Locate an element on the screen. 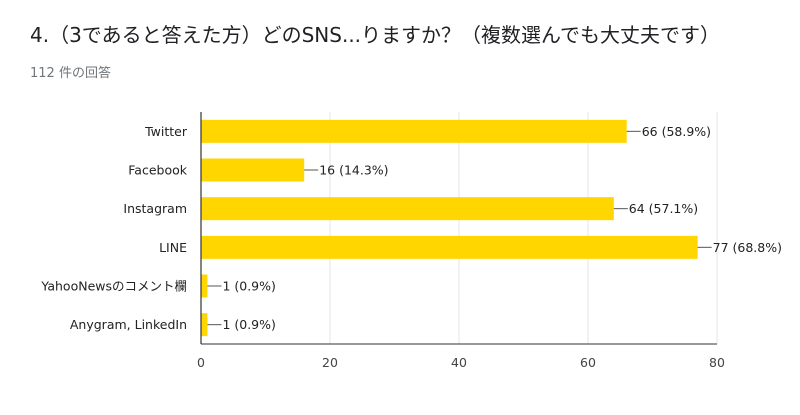 This screenshot has width=800, height=415. data-label: 66 (58.9%) is located at coordinates (676, 131).